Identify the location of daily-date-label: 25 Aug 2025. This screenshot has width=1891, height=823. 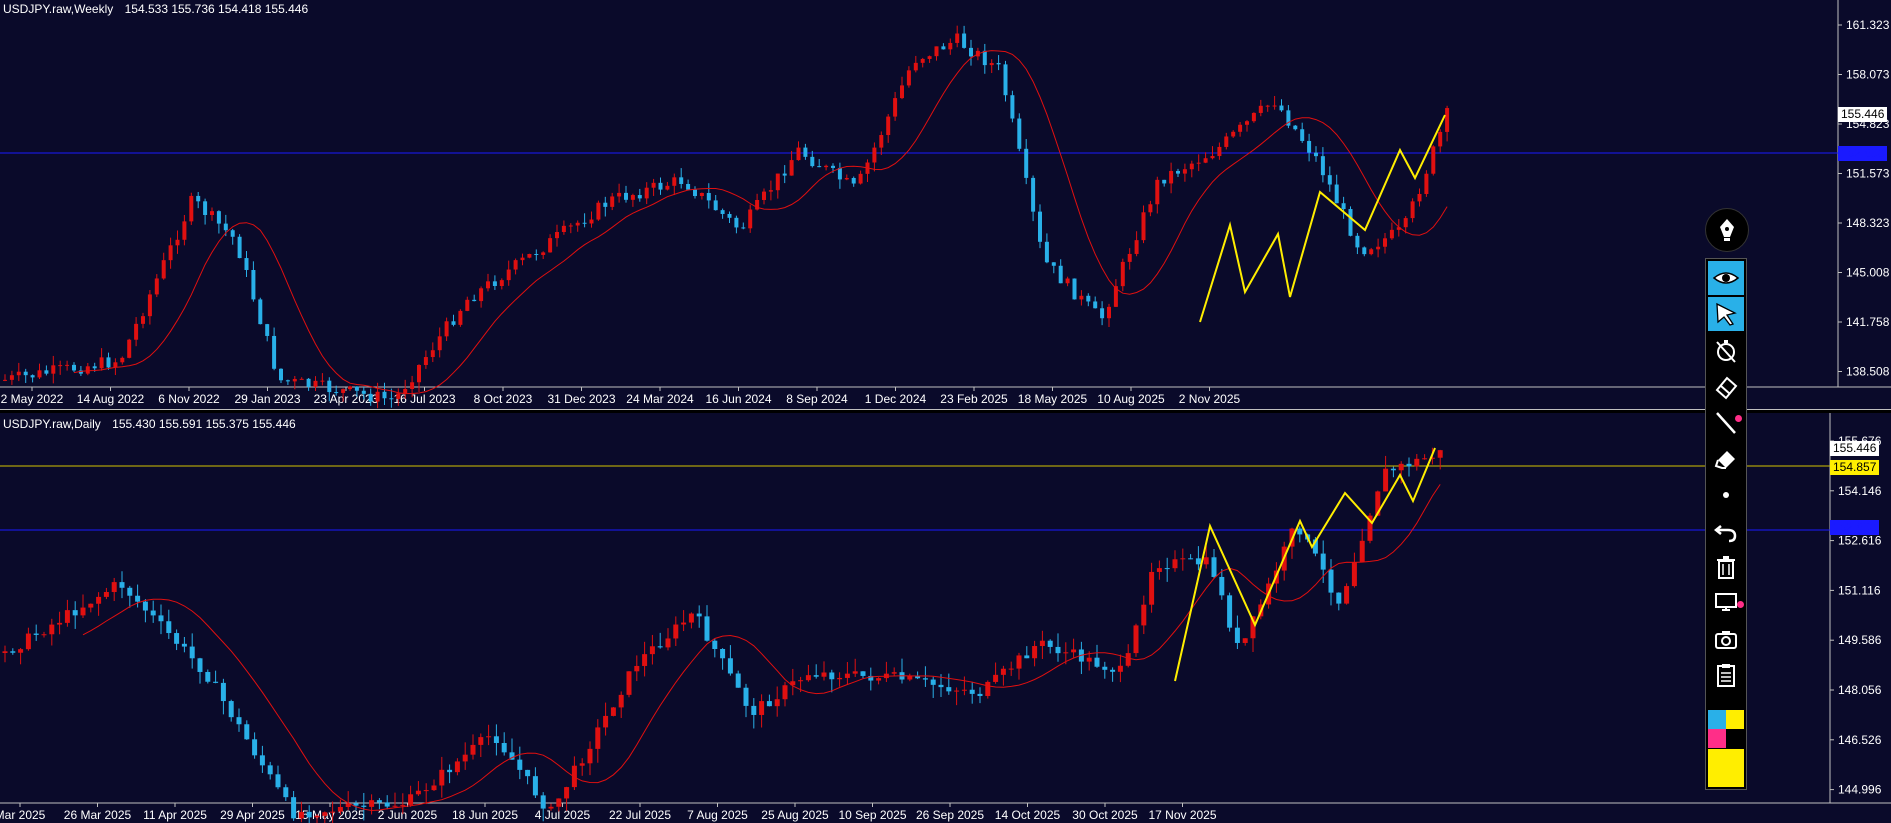
(795, 815).